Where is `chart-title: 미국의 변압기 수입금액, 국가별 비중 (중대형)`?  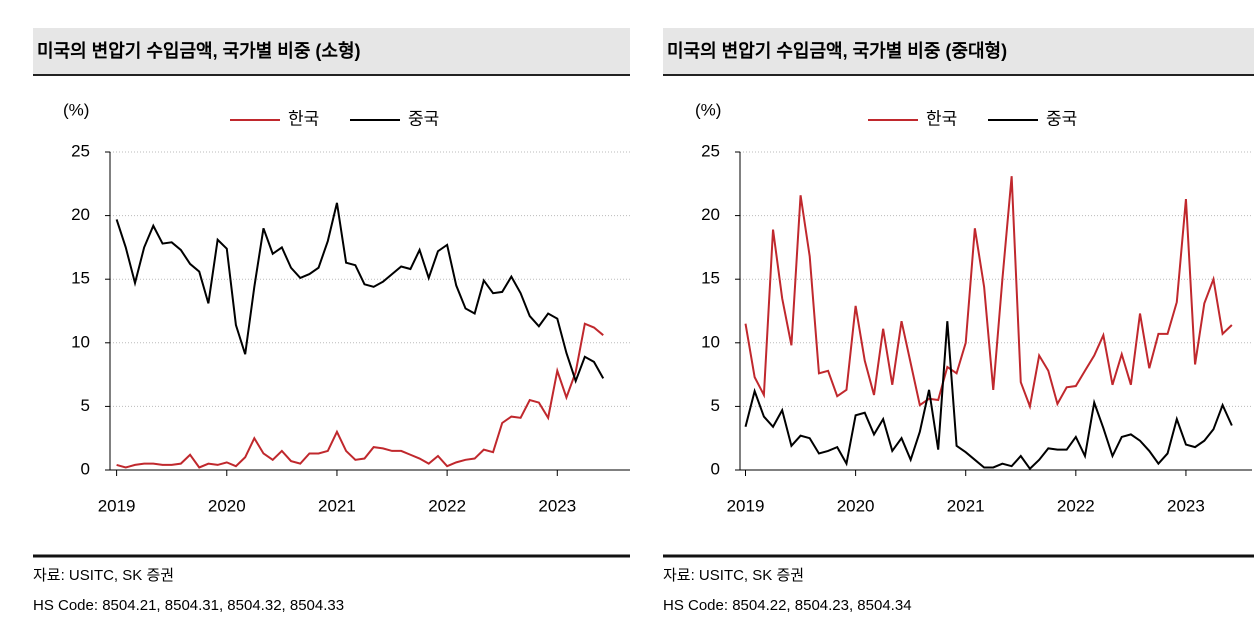 chart-title: 미국의 변압기 수입금액, 국가별 비중 (중대형) is located at coordinates (837, 50).